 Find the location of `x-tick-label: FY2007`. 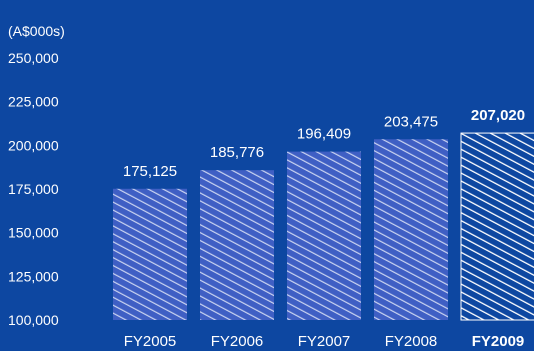

x-tick-label: FY2007 is located at coordinates (324, 341).